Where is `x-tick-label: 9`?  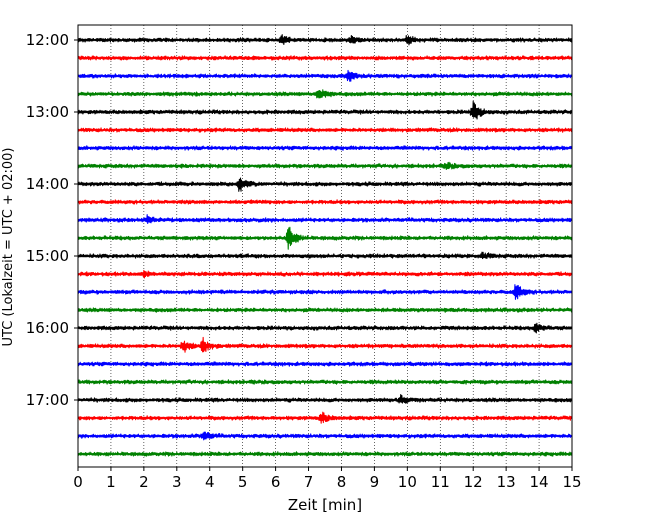
x-tick-label: 9 is located at coordinates (375, 482).